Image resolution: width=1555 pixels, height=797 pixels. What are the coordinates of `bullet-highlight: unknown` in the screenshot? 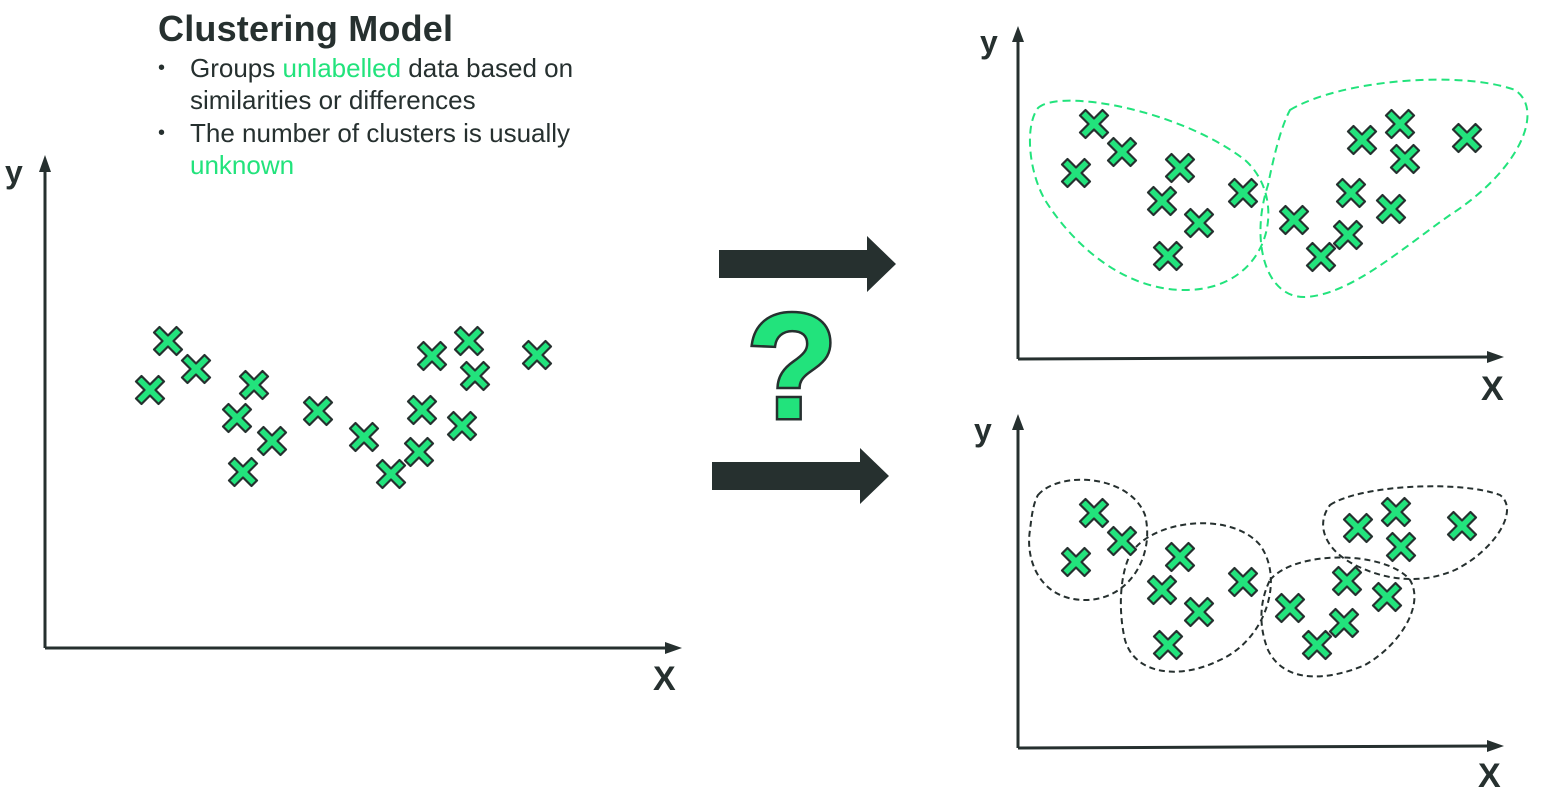 It's located at (242, 165).